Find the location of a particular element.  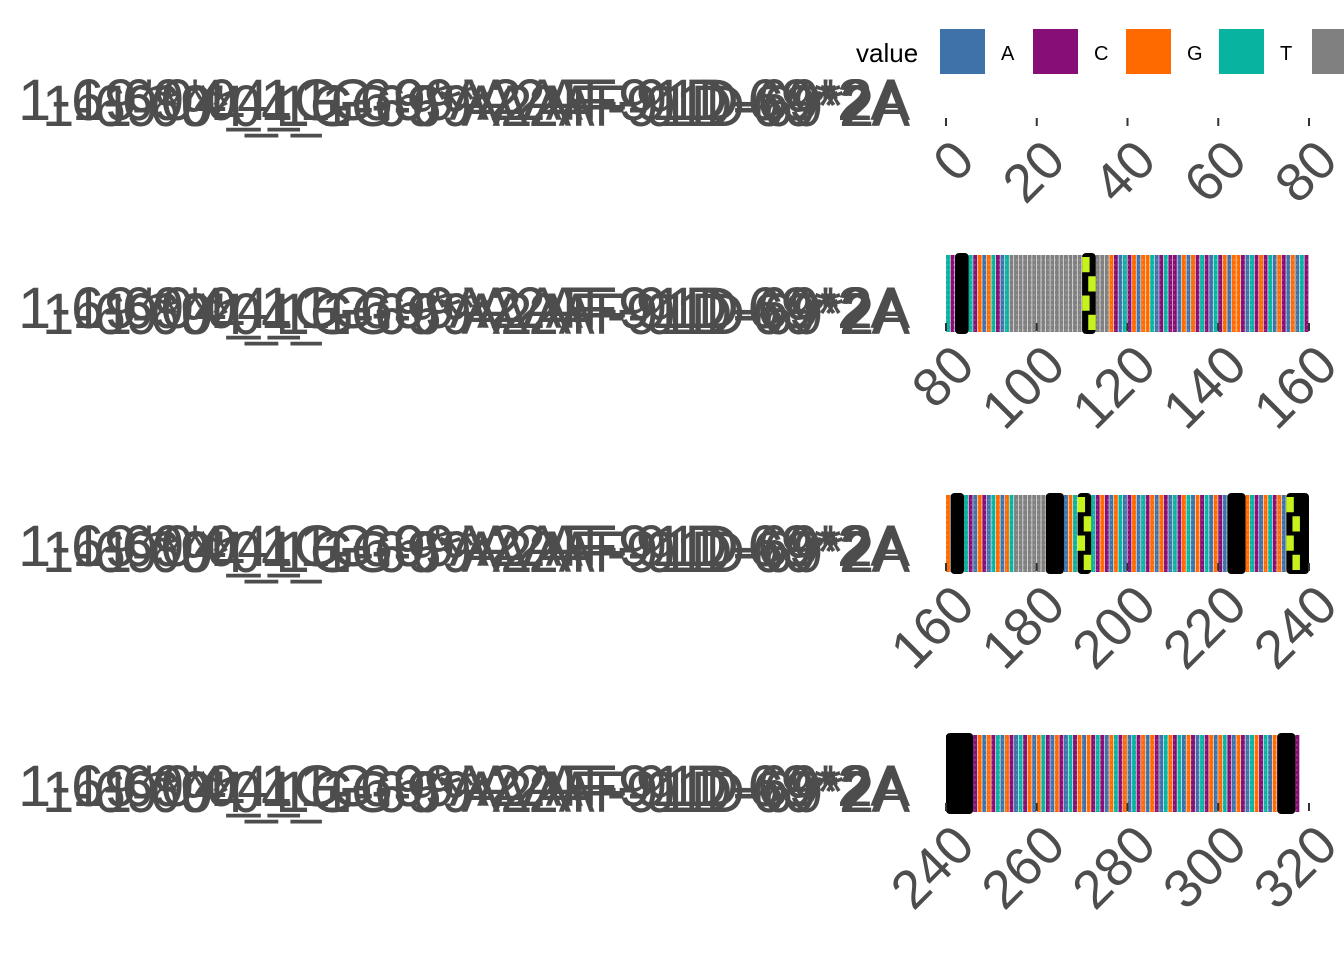

x-tick-label: 160 is located at coordinates (1293, 387).